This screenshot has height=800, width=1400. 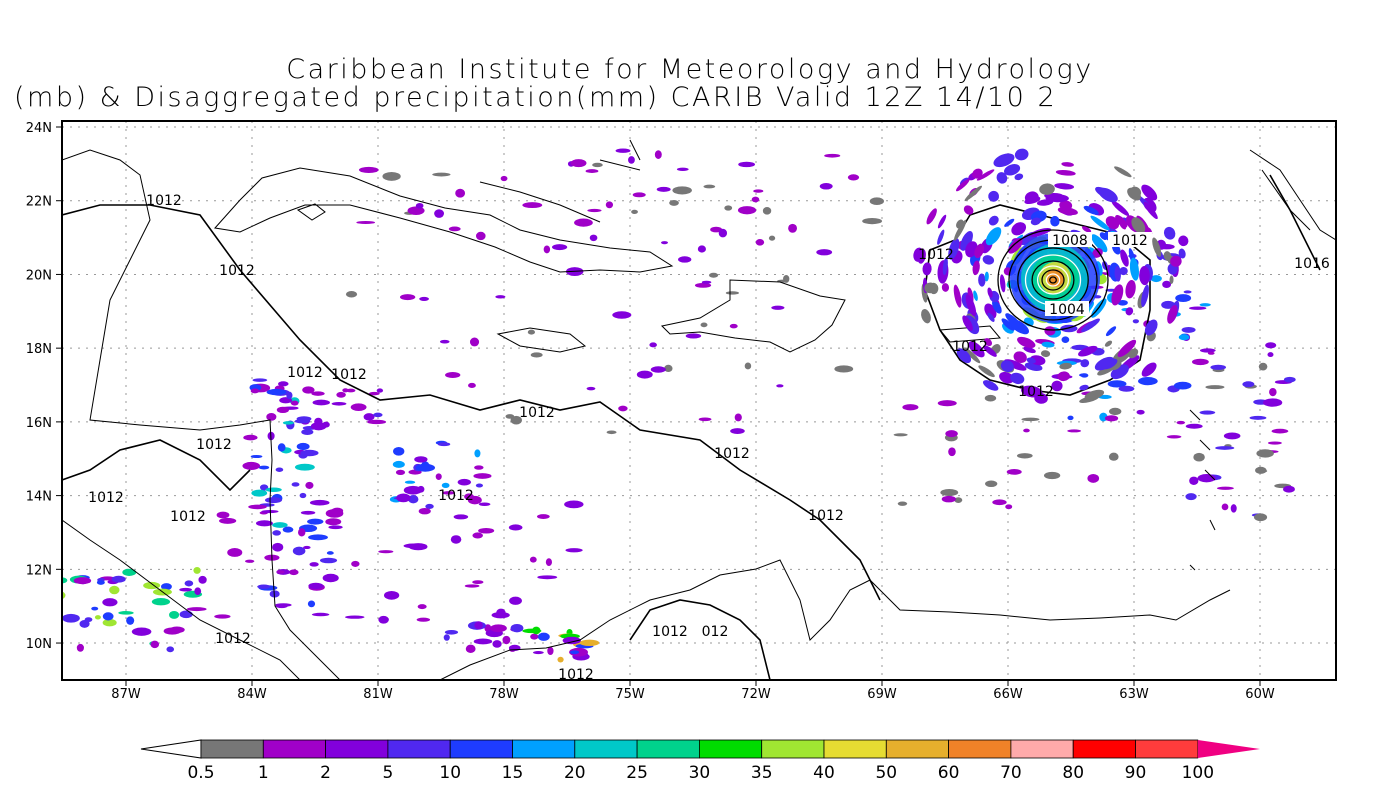 I want to click on colorbar-label: 25, so click(x=637, y=773).